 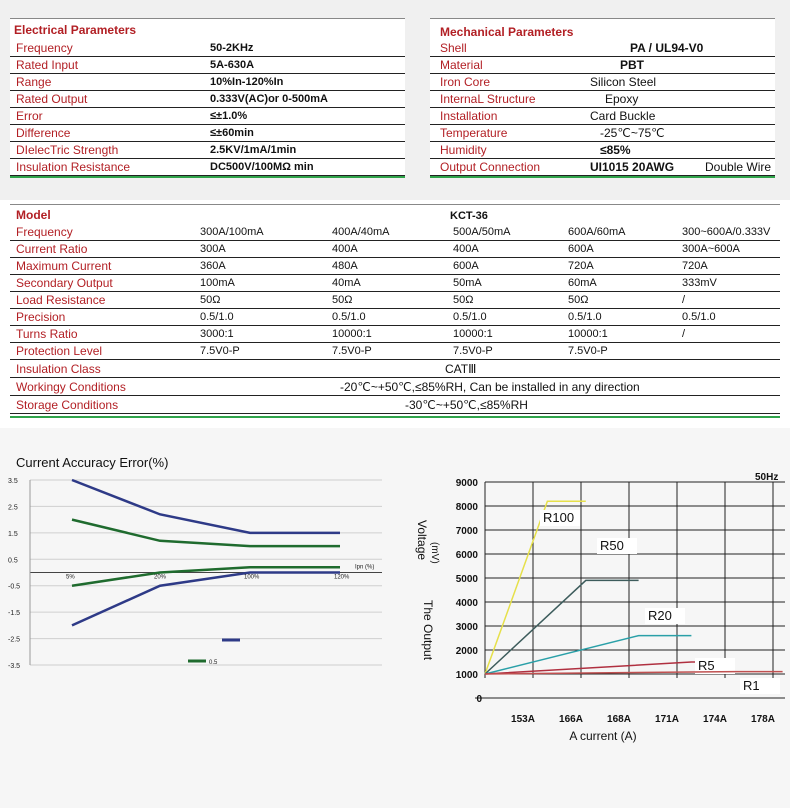 I want to click on model-cell: 500A/50mA, so click(x=482, y=232).